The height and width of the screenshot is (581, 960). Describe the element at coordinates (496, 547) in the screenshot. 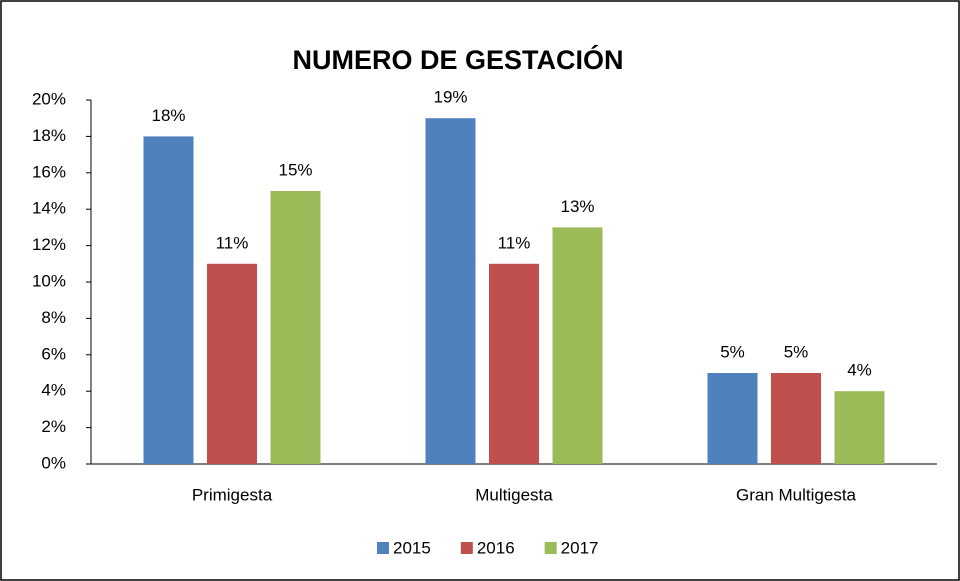

I see `legend-label: 2016` at that location.